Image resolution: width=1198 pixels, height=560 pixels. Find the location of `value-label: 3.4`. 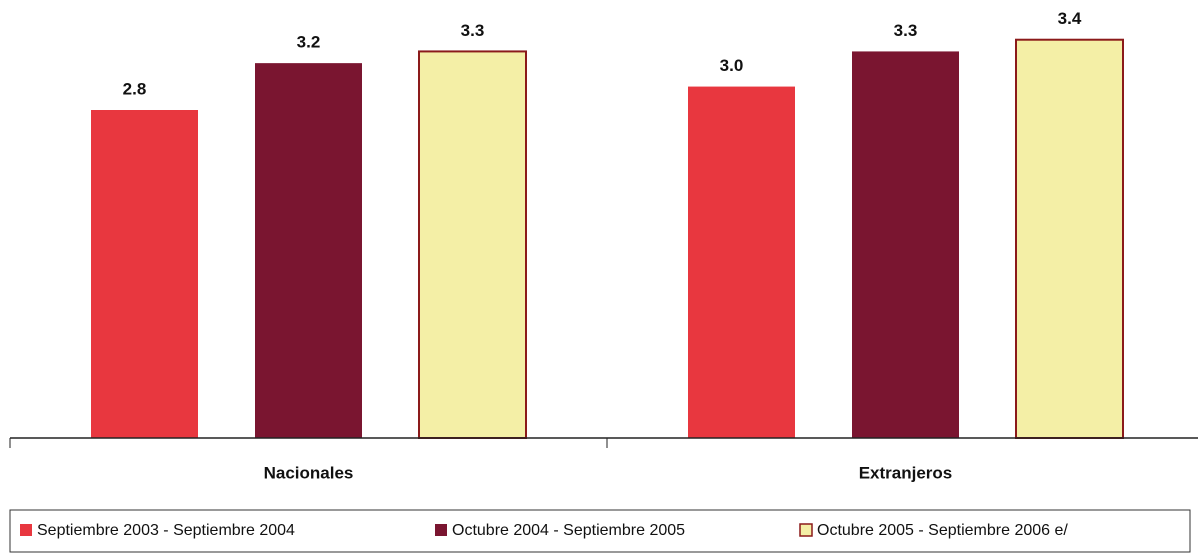

value-label: 3.4 is located at coordinates (1070, 18).